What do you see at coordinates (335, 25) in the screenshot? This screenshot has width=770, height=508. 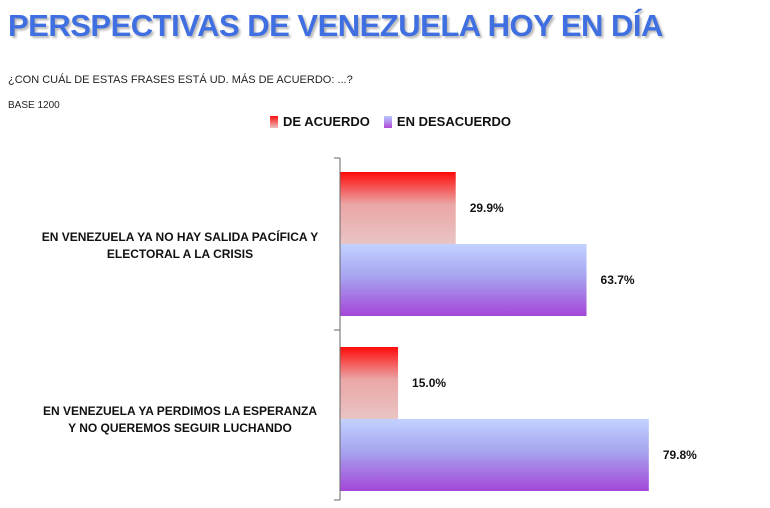 I see `chart-title: PERSPECTIVAS DE VENEZUELA HOY EN DÍA` at bounding box center [335, 25].